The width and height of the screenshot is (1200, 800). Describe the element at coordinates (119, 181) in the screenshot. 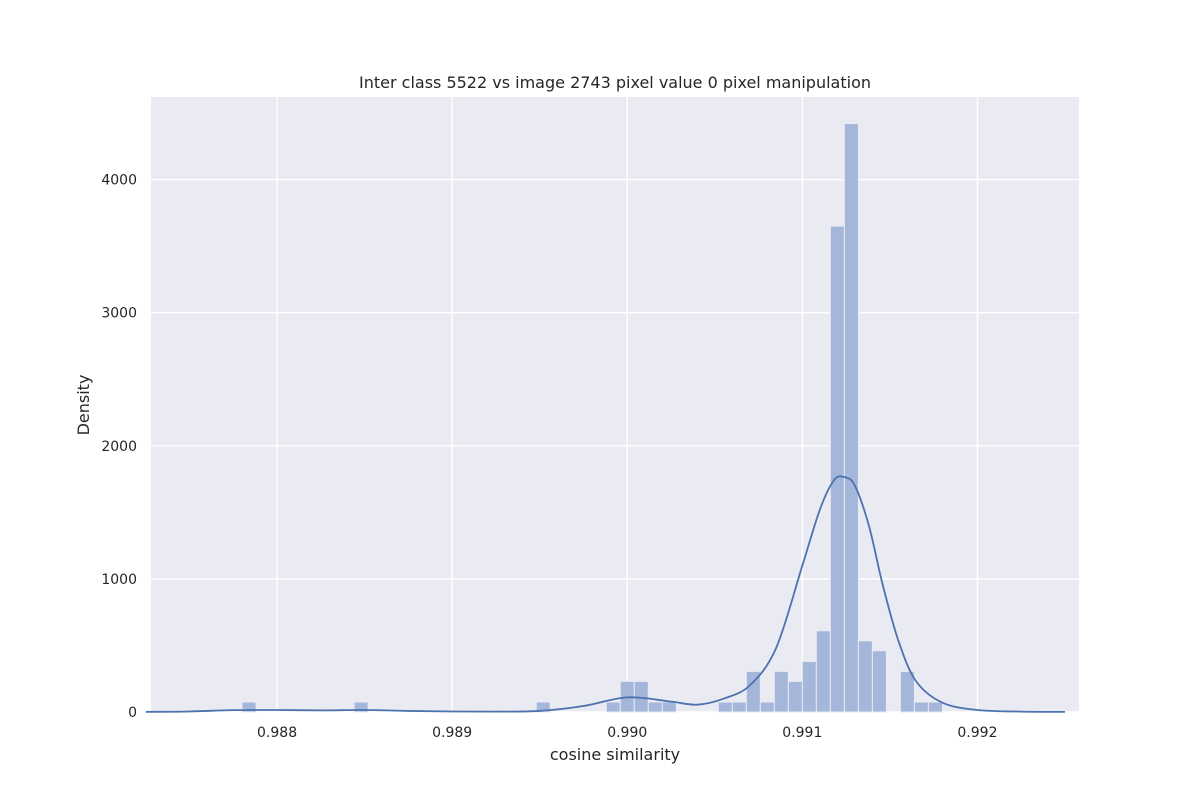

I see `y-tick-label: 4000` at that location.